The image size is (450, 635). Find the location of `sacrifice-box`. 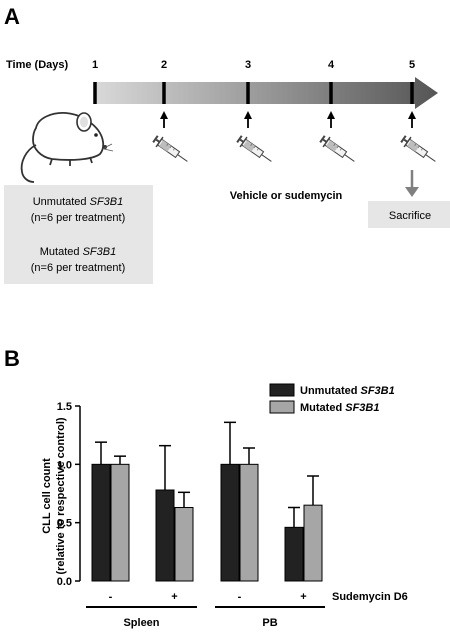

sacrifice-box is located at coordinates (409, 214).